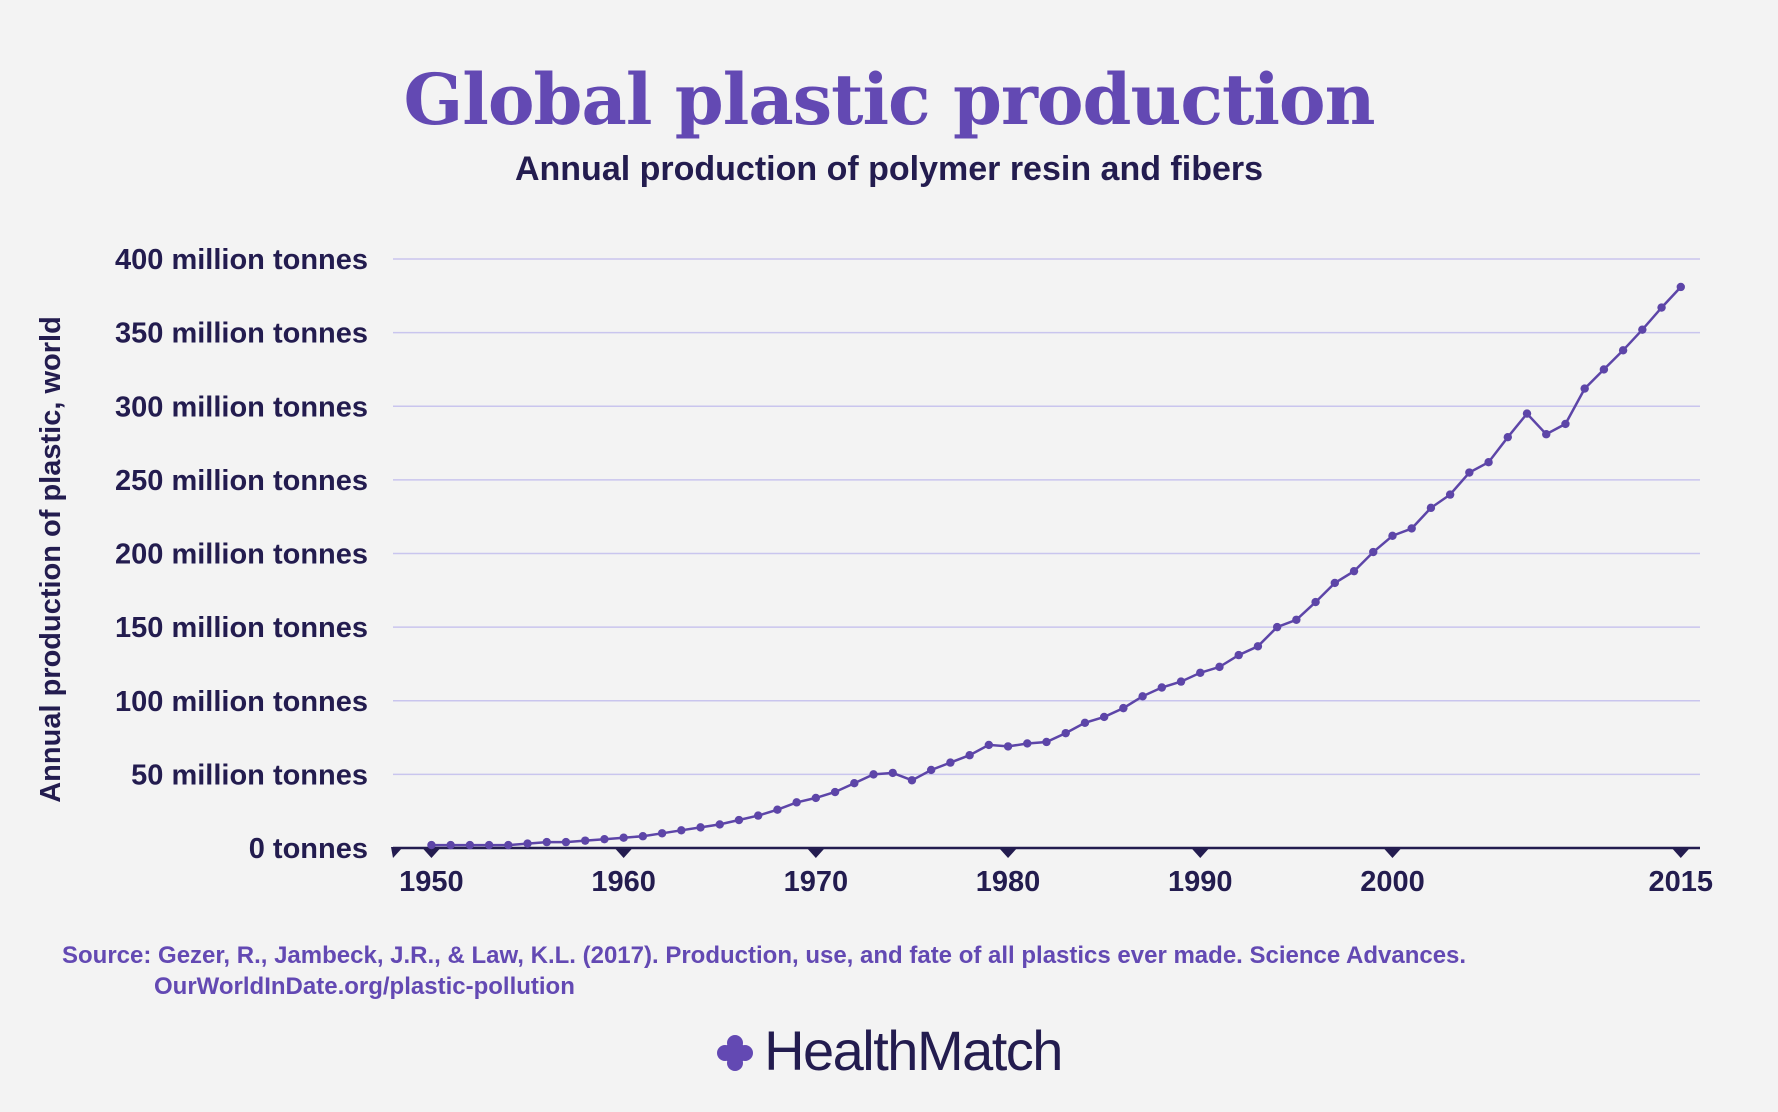 This screenshot has height=1112, width=1778. Describe the element at coordinates (241, 628) in the screenshot. I see `y-tick-label: 150 million tonnes` at that location.